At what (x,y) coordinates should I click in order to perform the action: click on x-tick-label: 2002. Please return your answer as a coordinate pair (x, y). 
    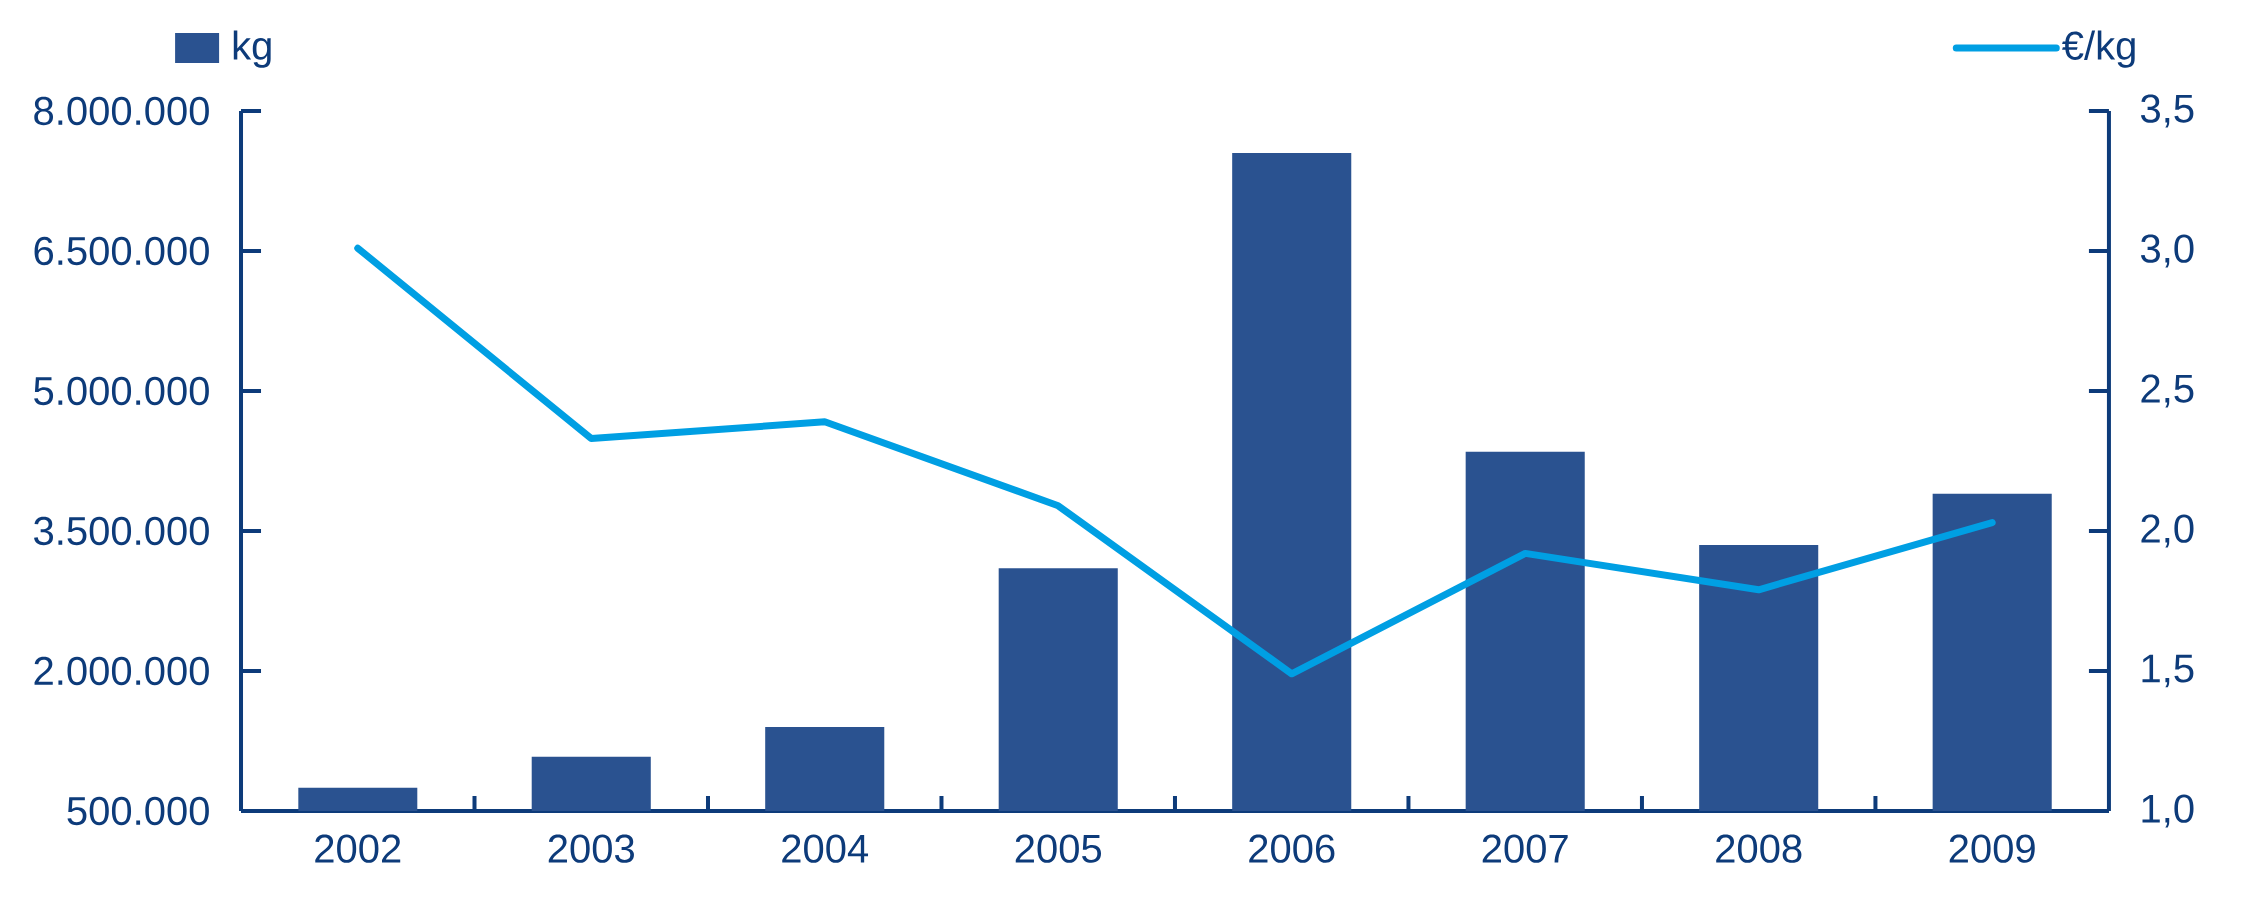
    Looking at the image, I should click on (358, 848).